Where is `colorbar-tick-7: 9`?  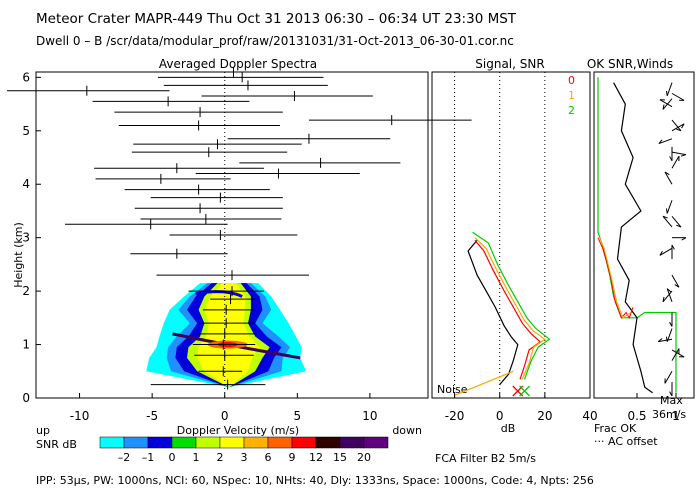 colorbar-tick-7: 9 is located at coordinates (292, 457).